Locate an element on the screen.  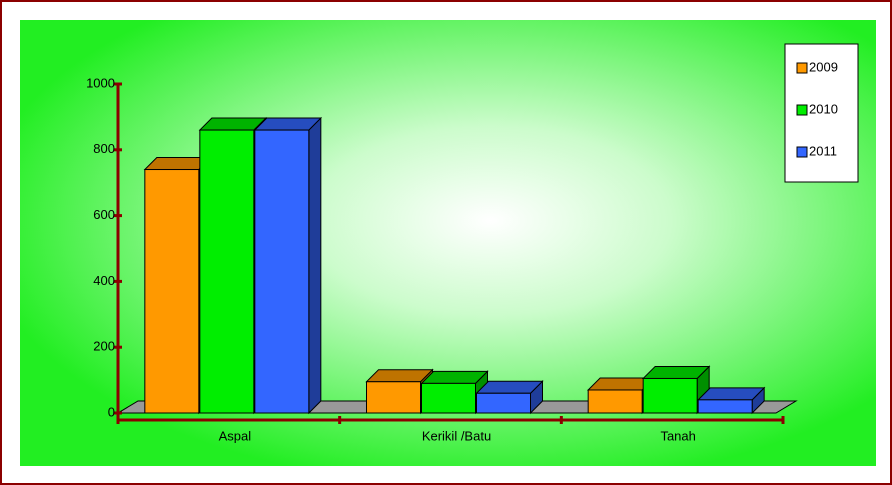
legend-label: 2009 is located at coordinates (823, 66).